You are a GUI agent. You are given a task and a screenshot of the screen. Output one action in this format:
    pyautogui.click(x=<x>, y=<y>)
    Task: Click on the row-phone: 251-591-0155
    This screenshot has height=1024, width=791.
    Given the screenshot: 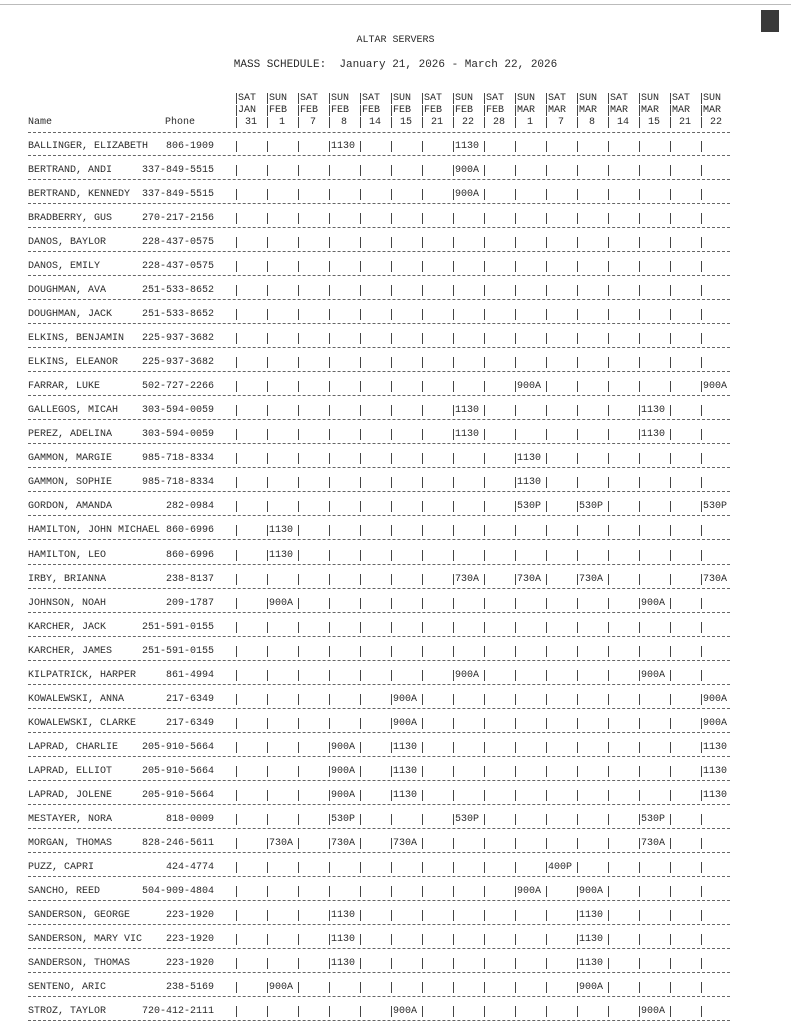 What is the action you would take?
    pyautogui.click(x=177, y=627)
    